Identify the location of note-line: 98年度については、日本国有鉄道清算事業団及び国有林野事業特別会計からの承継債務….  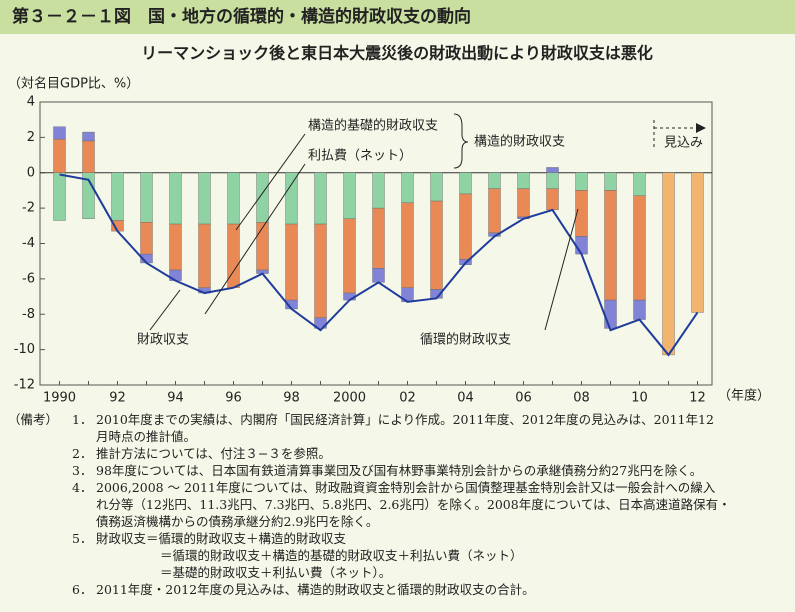
(399, 470).